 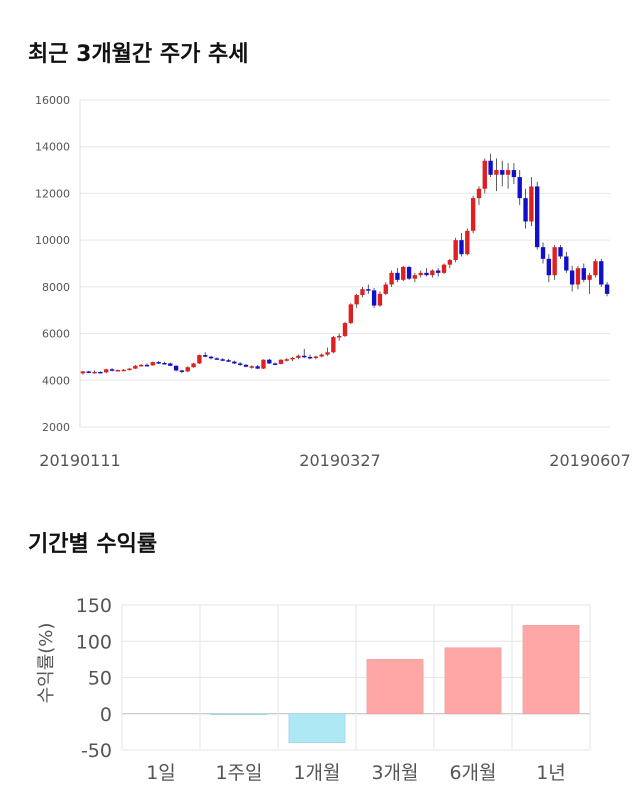 What do you see at coordinates (52, 147) in the screenshot?
I see `y-tick-label: 14000` at bounding box center [52, 147].